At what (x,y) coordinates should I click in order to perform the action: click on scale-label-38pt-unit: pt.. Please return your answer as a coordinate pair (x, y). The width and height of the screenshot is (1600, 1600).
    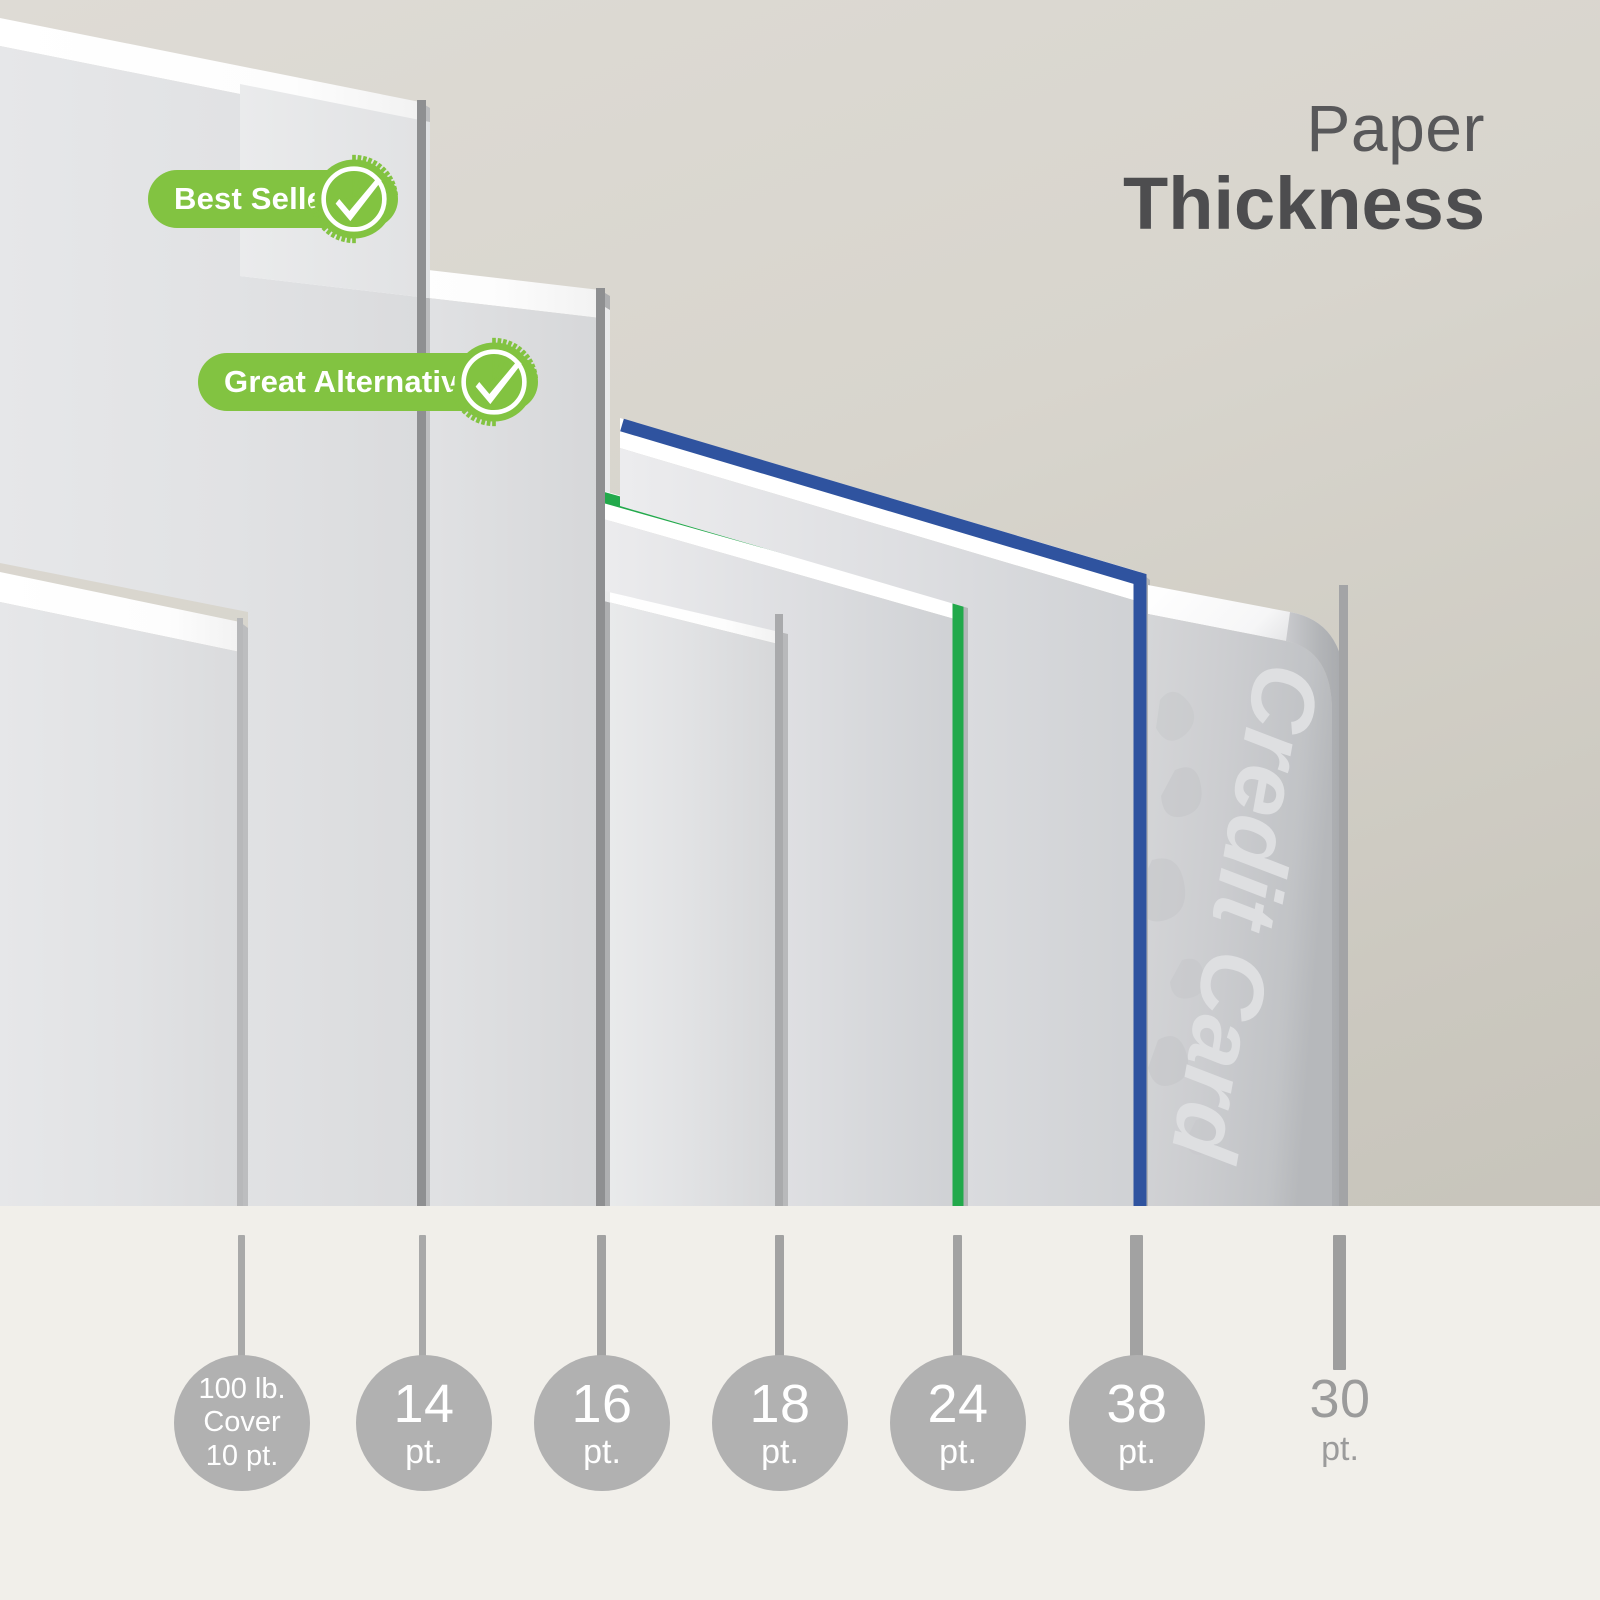
    Looking at the image, I should click on (1137, 1452).